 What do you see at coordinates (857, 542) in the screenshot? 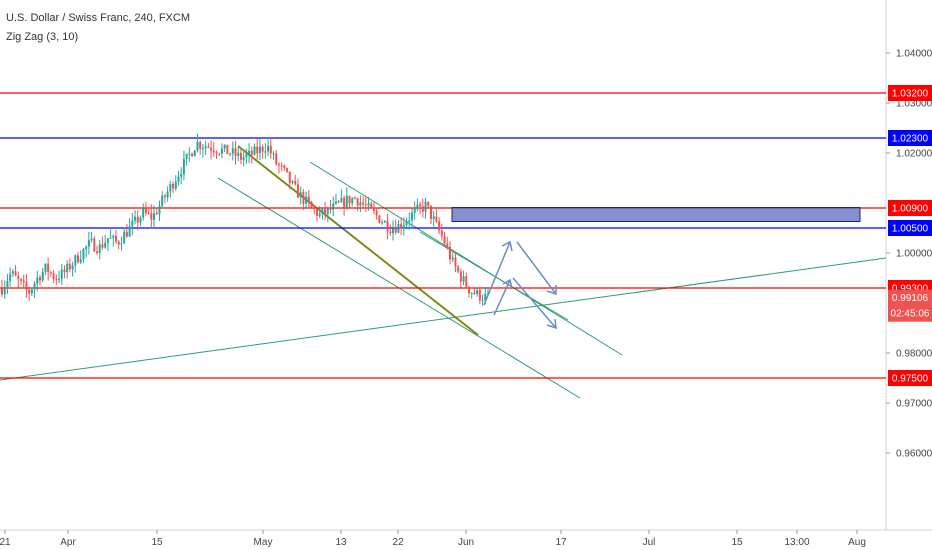
I see `time-tick-label: Aug` at bounding box center [857, 542].